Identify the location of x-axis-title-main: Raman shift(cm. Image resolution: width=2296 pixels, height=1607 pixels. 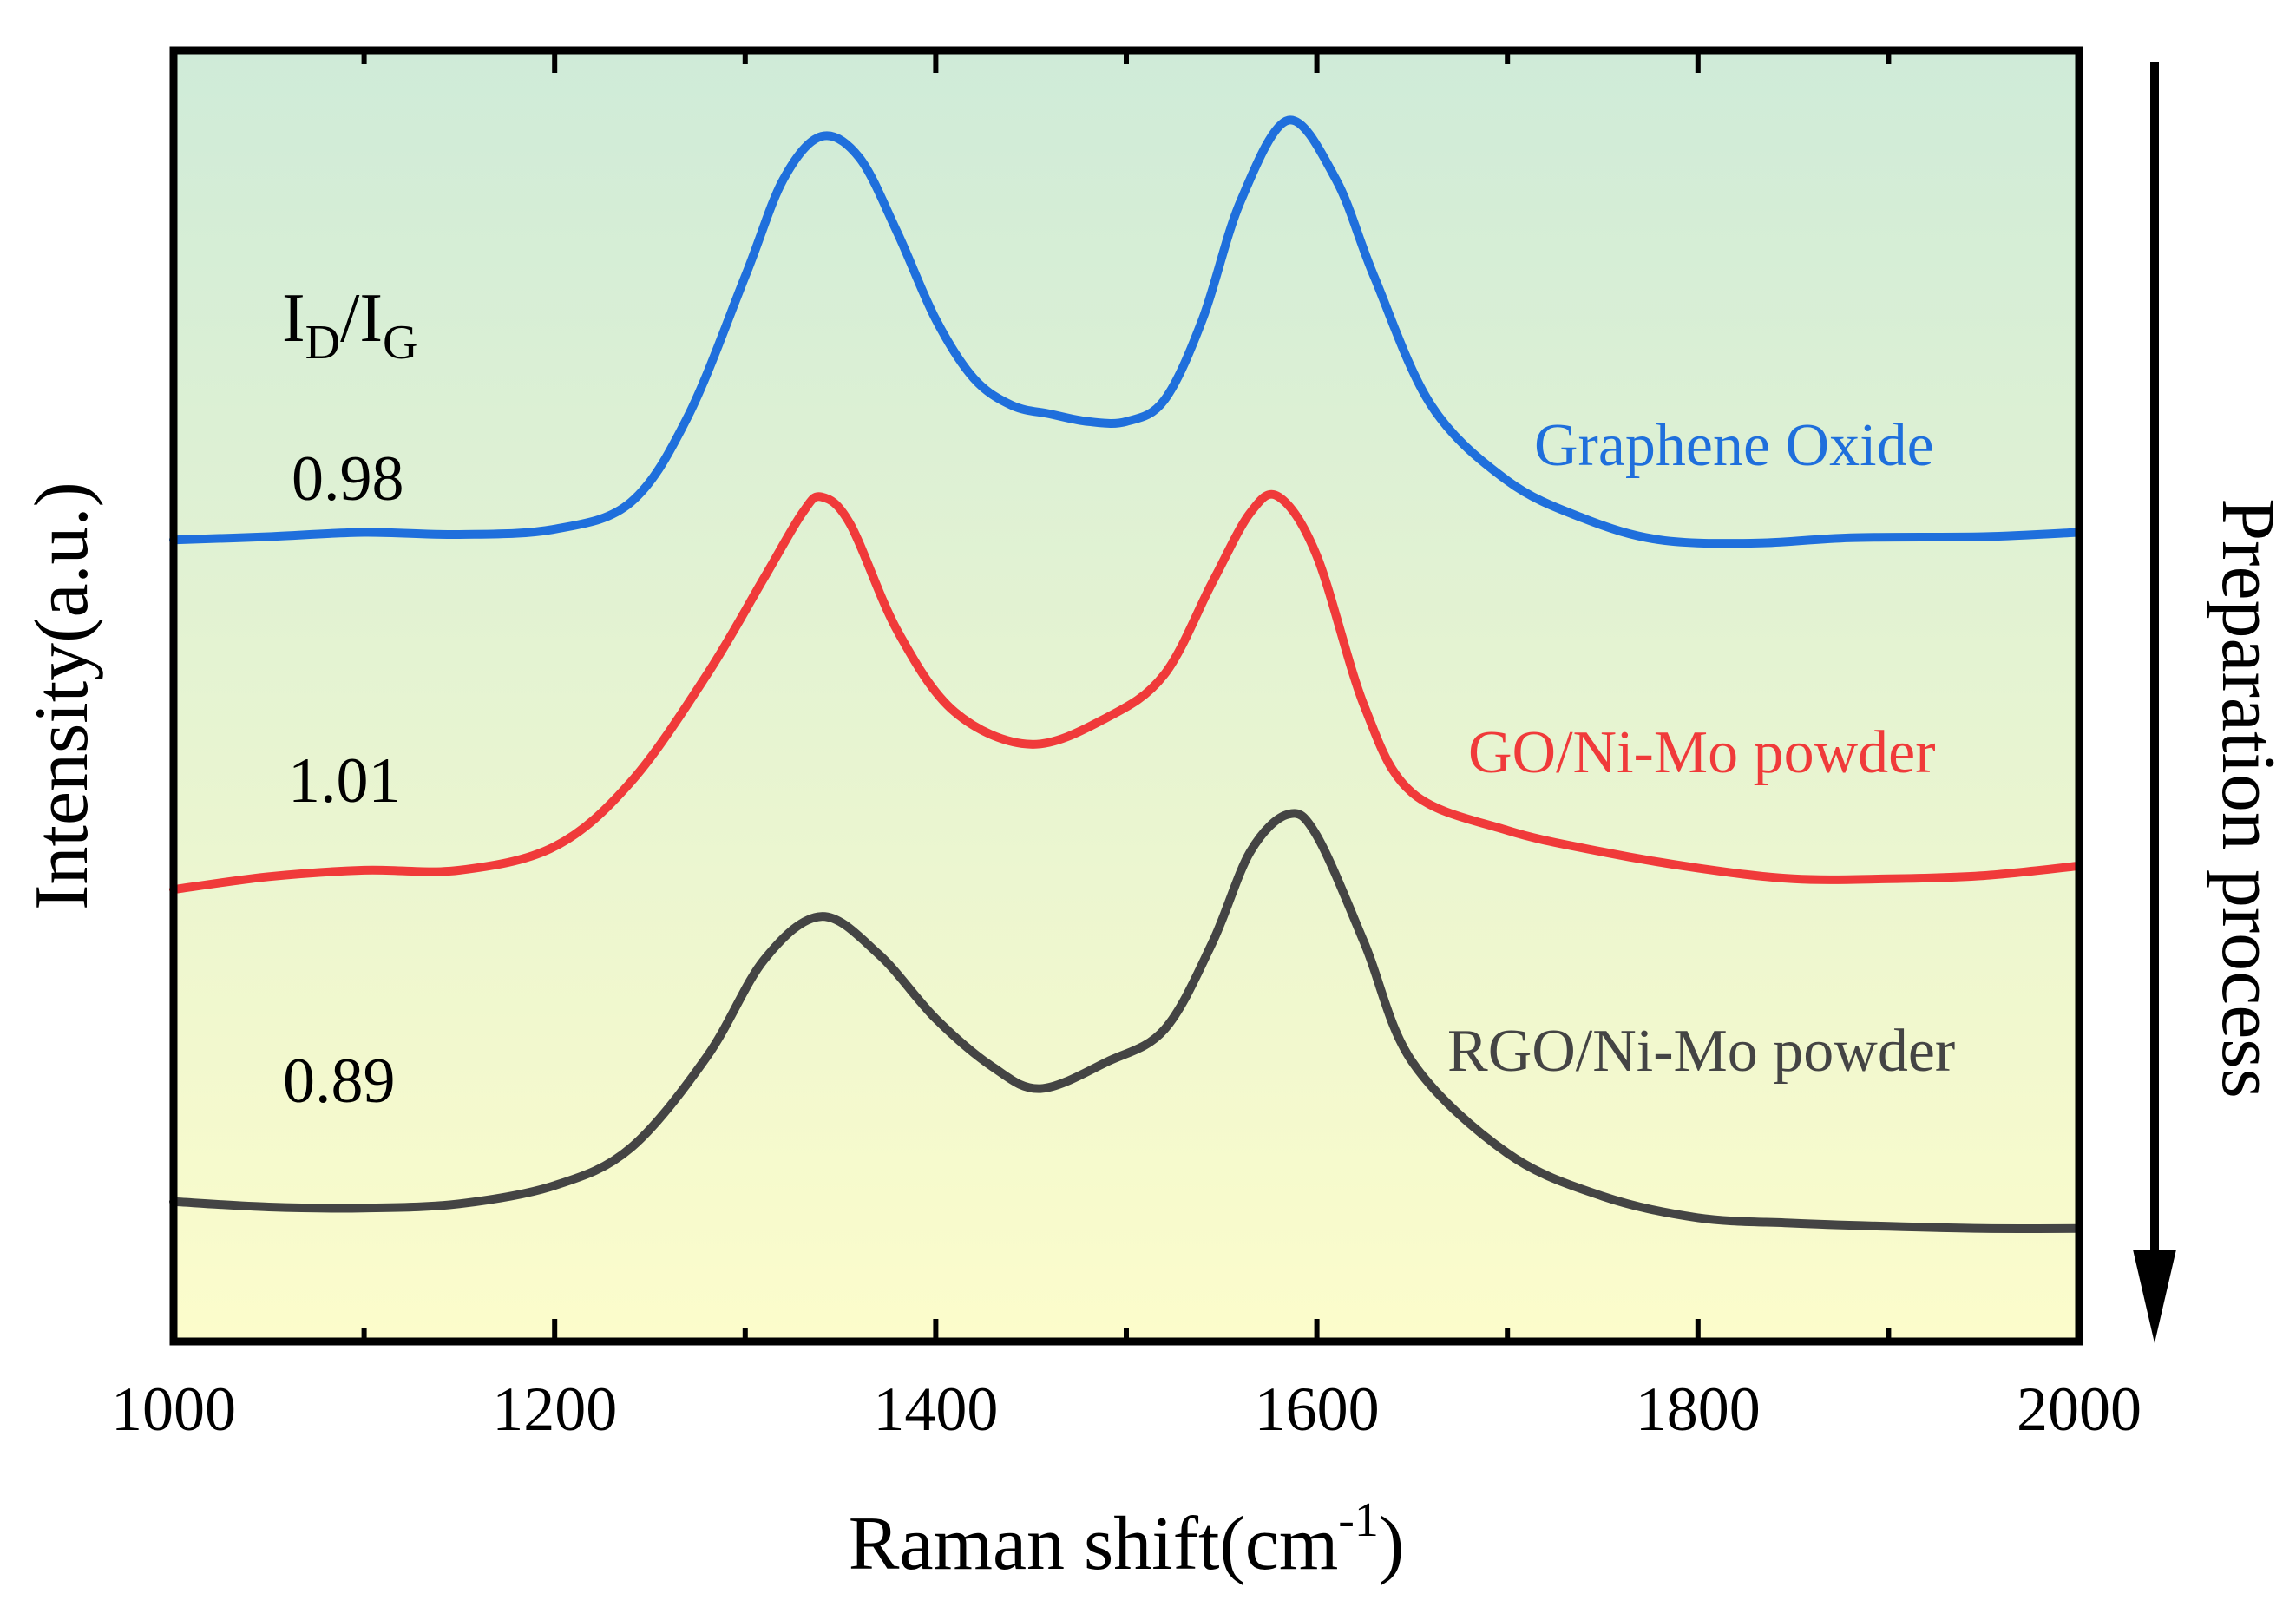
(1094, 1544).